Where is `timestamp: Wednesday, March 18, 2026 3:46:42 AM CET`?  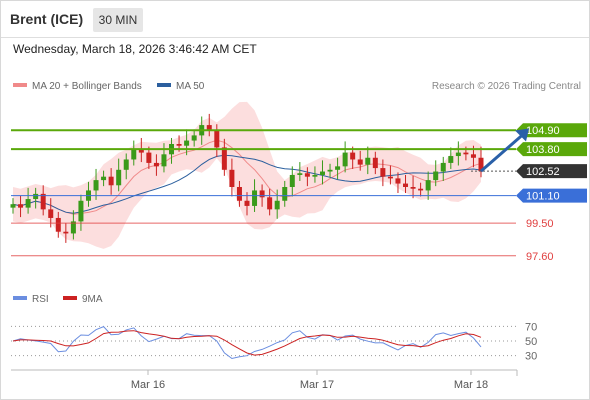
timestamp: Wednesday, March 18, 2026 3:46:42 AM CET is located at coordinates (135, 49).